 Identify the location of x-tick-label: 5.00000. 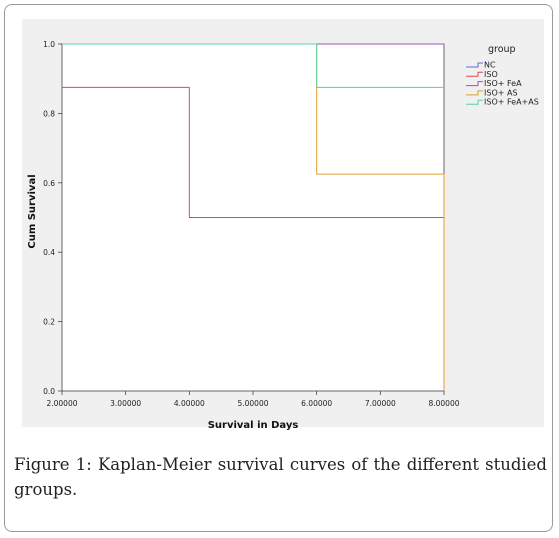
(252, 403).